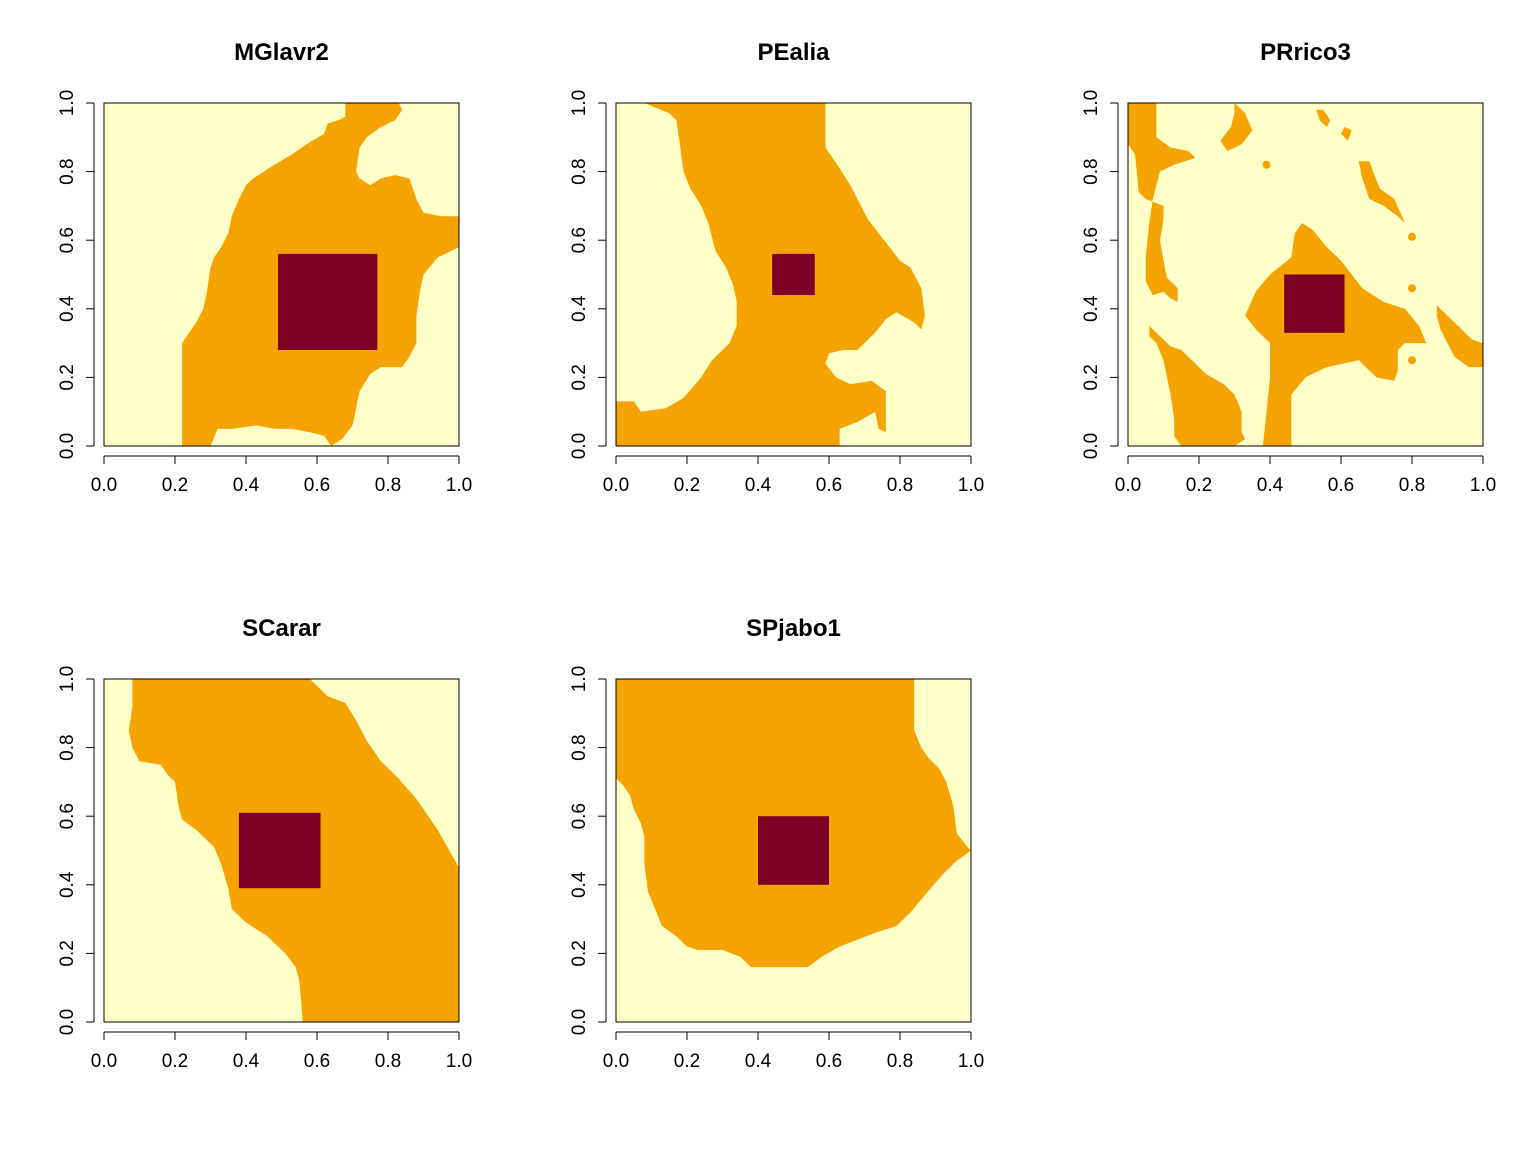 This screenshot has width=1536, height=1152. Describe the element at coordinates (793, 52) in the screenshot. I see `panel-title: PEalia` at that location.